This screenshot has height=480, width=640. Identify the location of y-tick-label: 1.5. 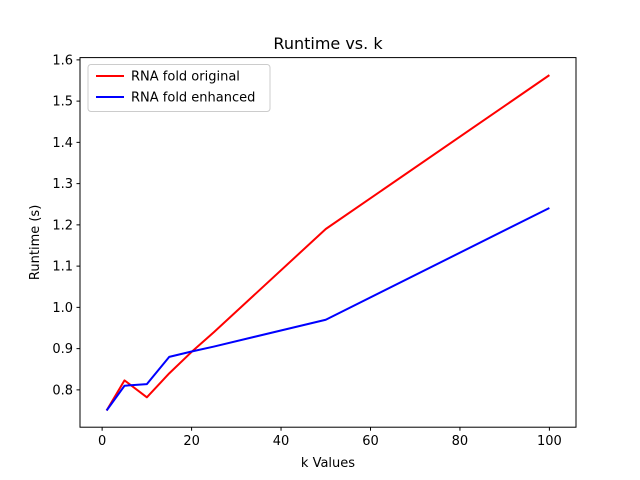
(62, 102).